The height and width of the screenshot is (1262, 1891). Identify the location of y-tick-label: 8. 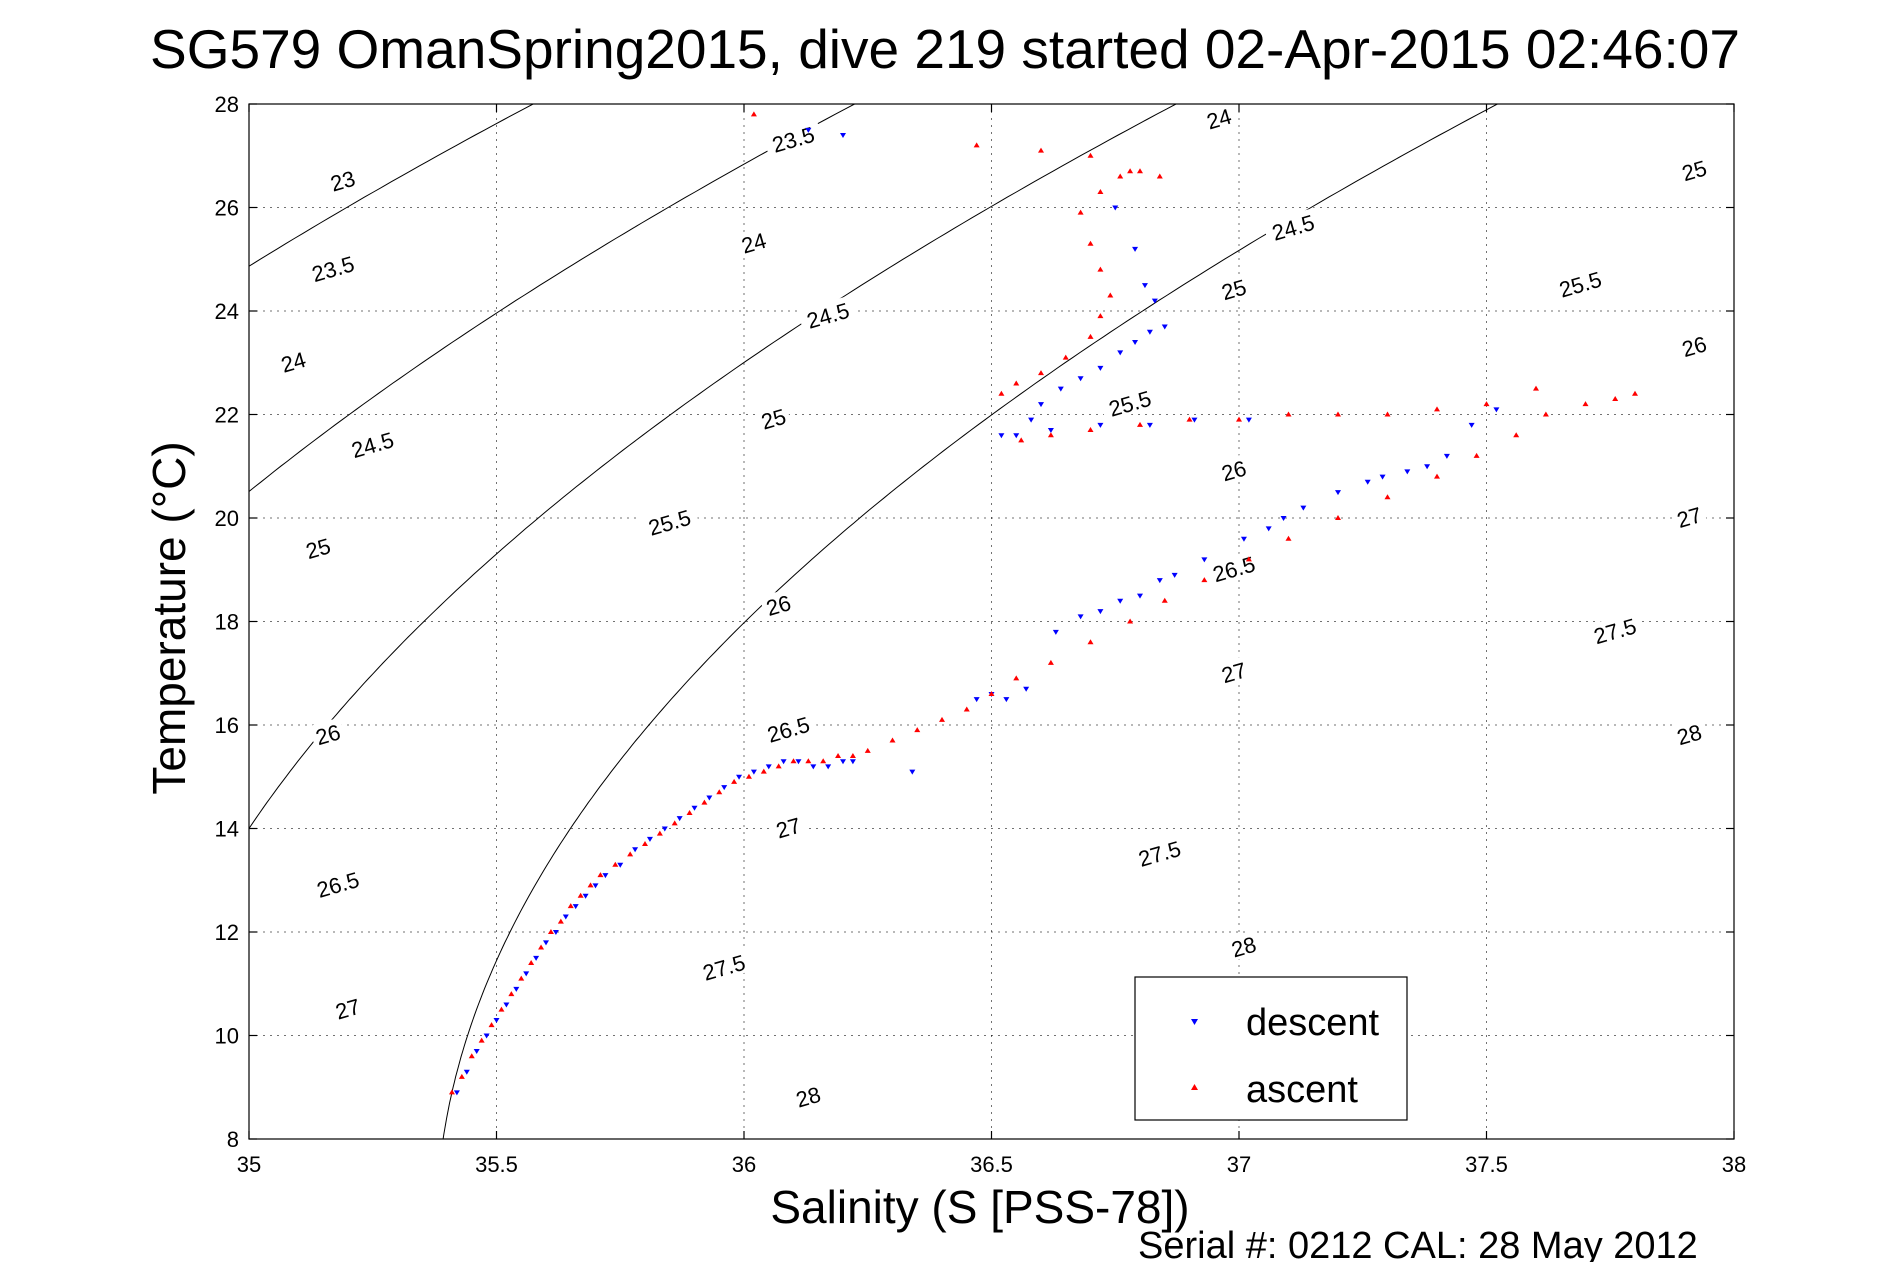
(233, 1139).